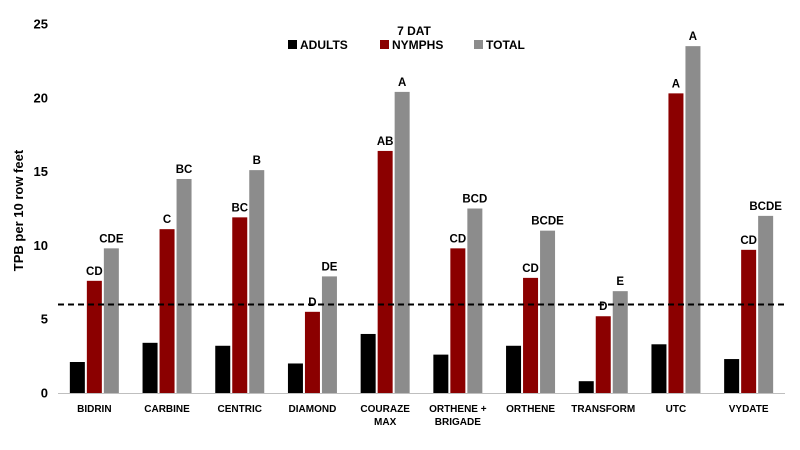 The width and height of the screenshot is (800, 450). Describe the element at coordinates (41, 24) in the screenshot. I see `y-tick-label: 25` at that location.